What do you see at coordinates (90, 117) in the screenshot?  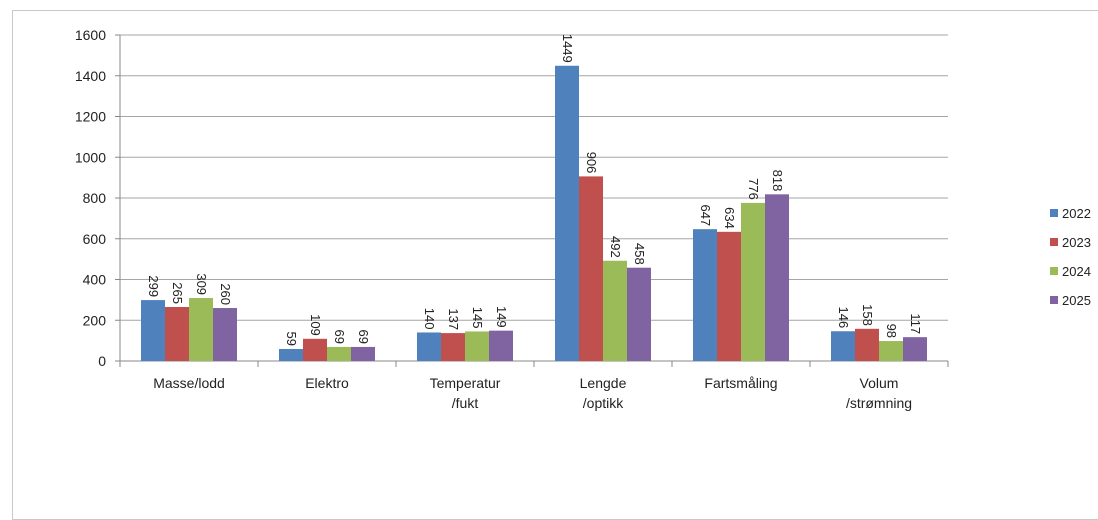 I see `y-tick-label: 1200` at bounding box center [90, 117].